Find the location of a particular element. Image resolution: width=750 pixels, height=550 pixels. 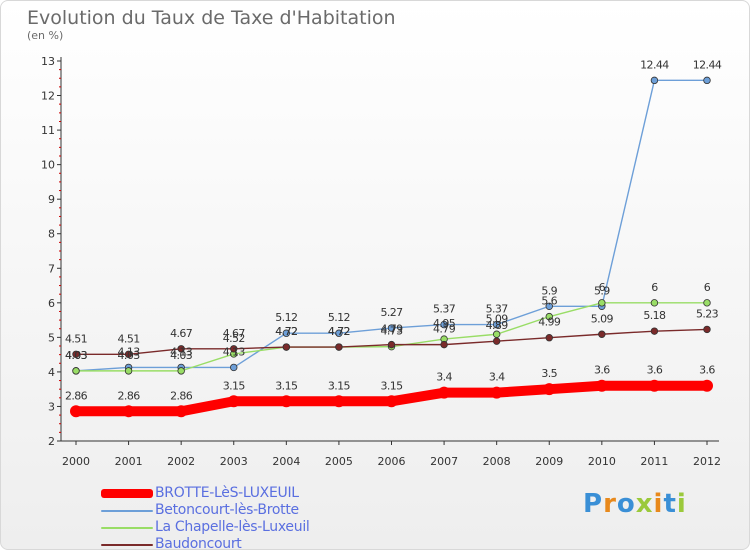

chart-title: Evolution du Taux de Taxe d'Habitation is located at coordinates (211, 18).